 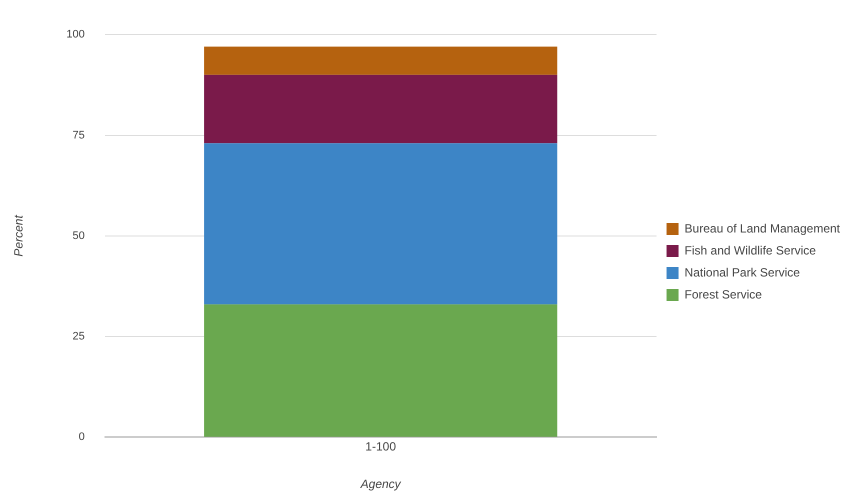 What do you see at coordinates (380, 447) in the screenshot?
I see `x-tick-label: 1-100` at bounding box center [380, 447].